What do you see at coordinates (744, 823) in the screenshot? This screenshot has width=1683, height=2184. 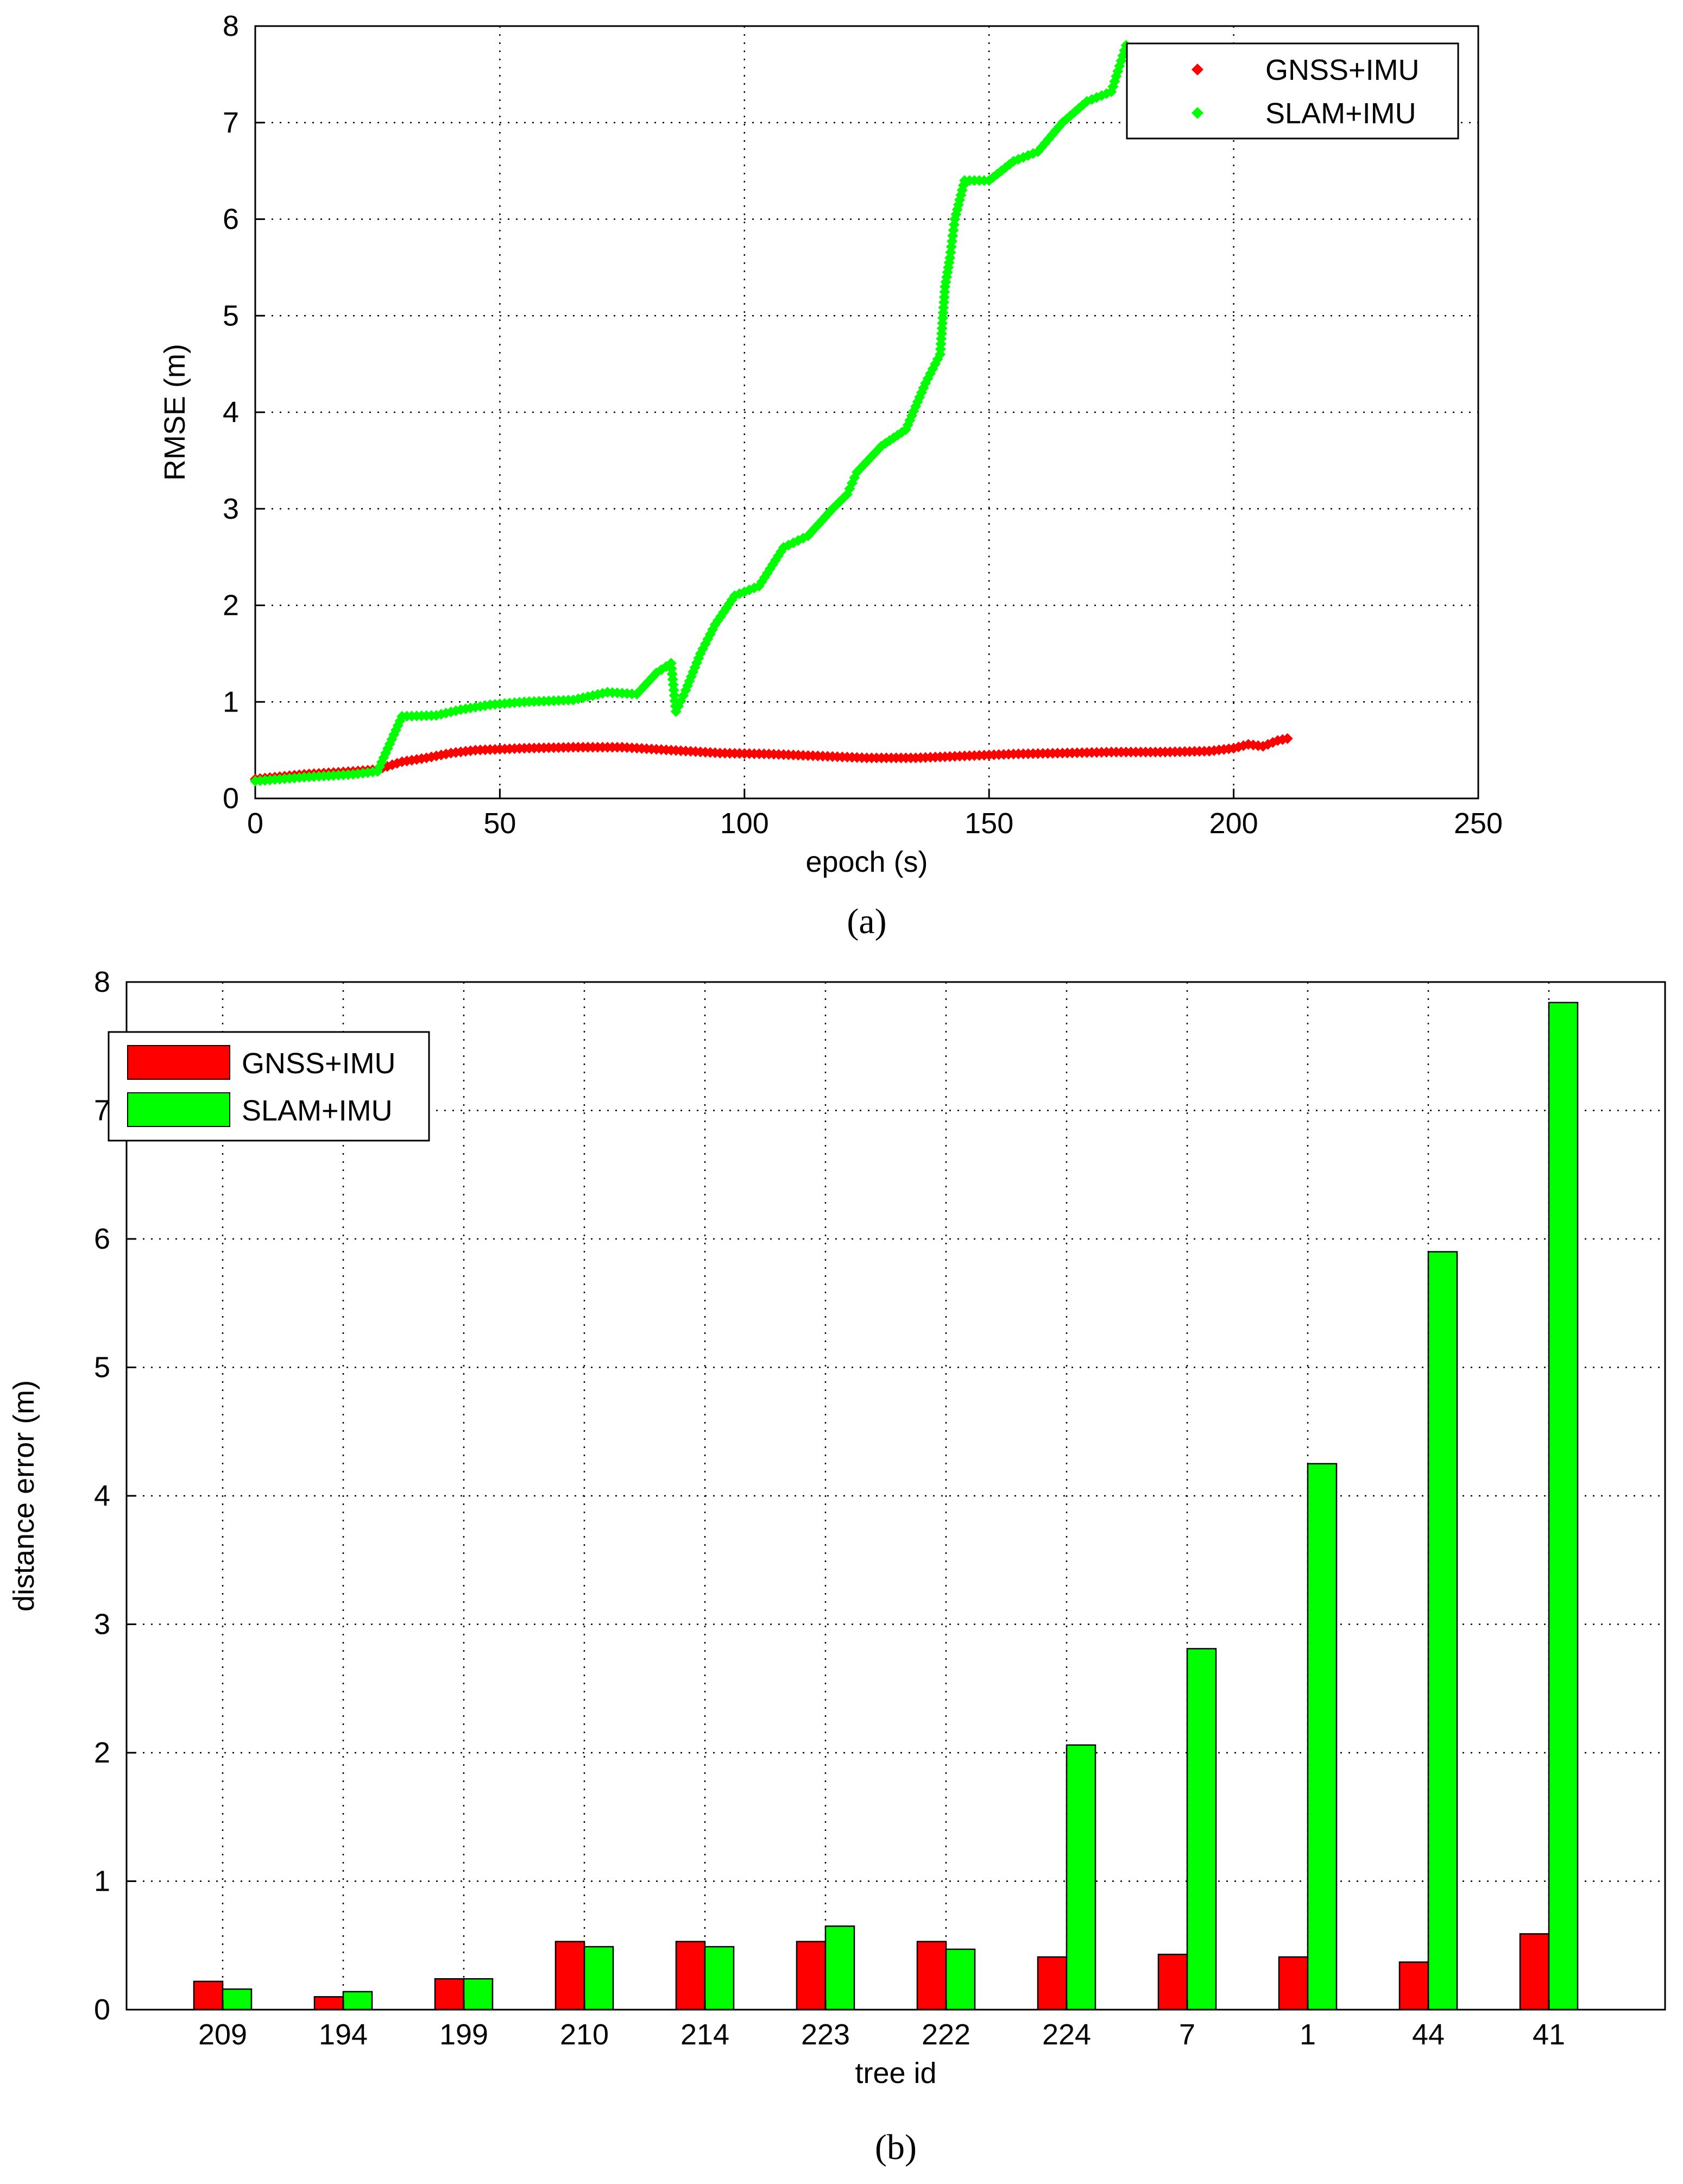 I see `chart-a-x-tick-label: 100` at bounding box center [744, 823].